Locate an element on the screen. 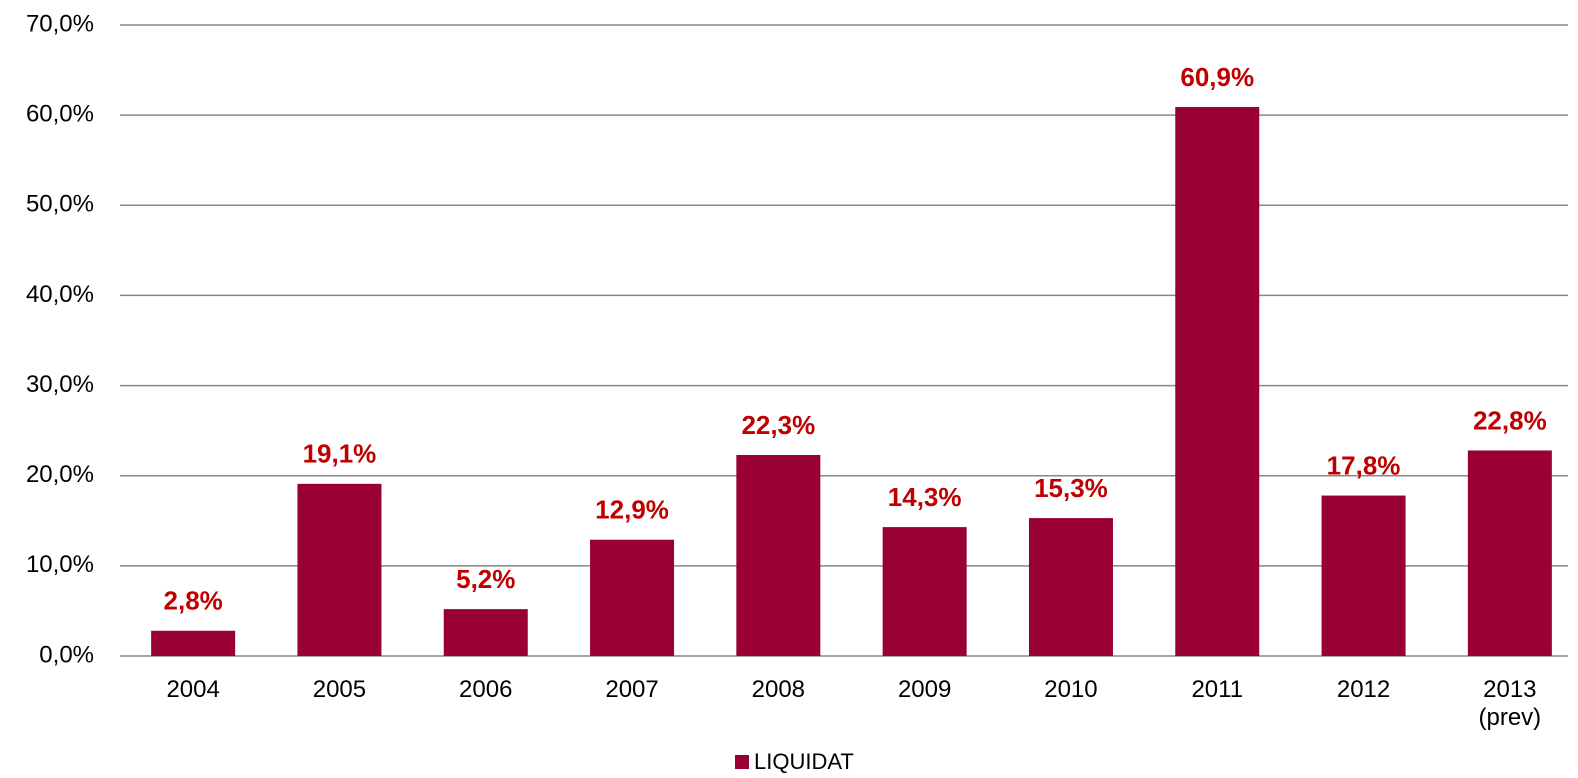 The height and width of the screenshot is (778, 1578). value-label: 12,9% is located at coordinates (632, 510).